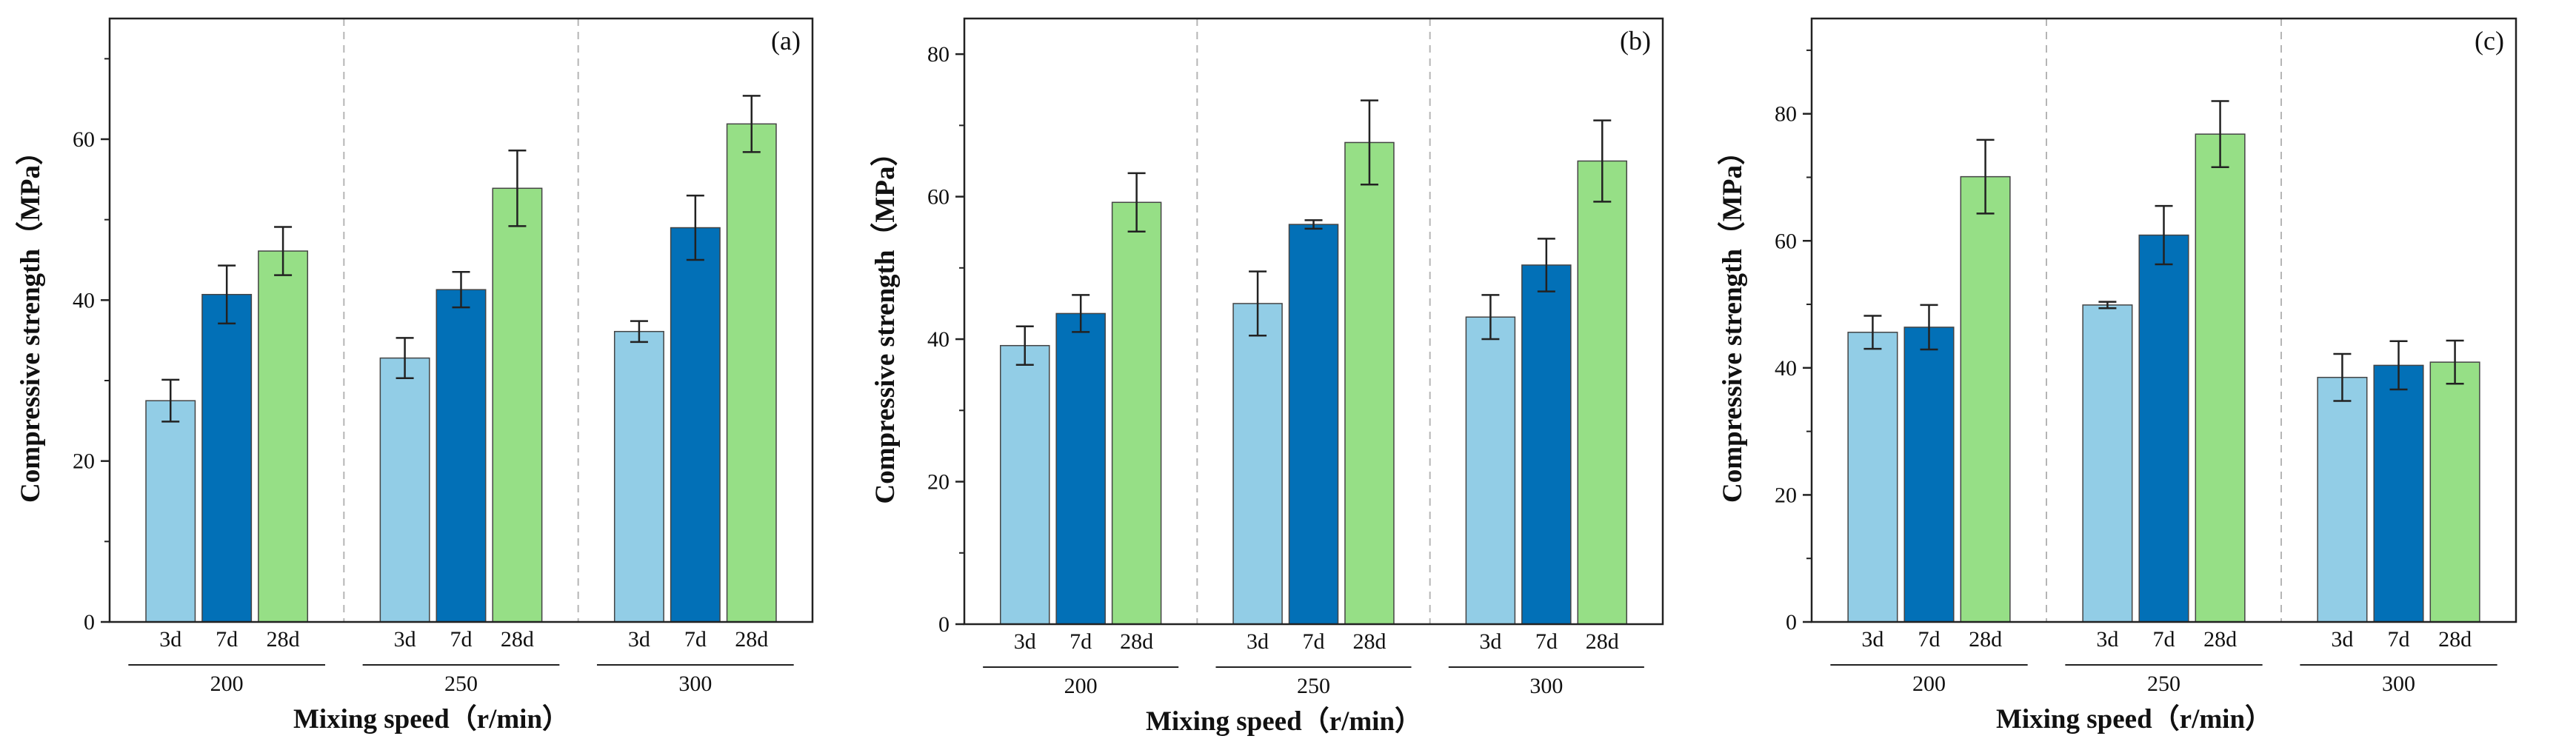 The image size is (2576, 753). What do you see at coordinates (1635, 41) in the screenshot?
I see `panel-label: (b)` at bounding box center [1635, 41].